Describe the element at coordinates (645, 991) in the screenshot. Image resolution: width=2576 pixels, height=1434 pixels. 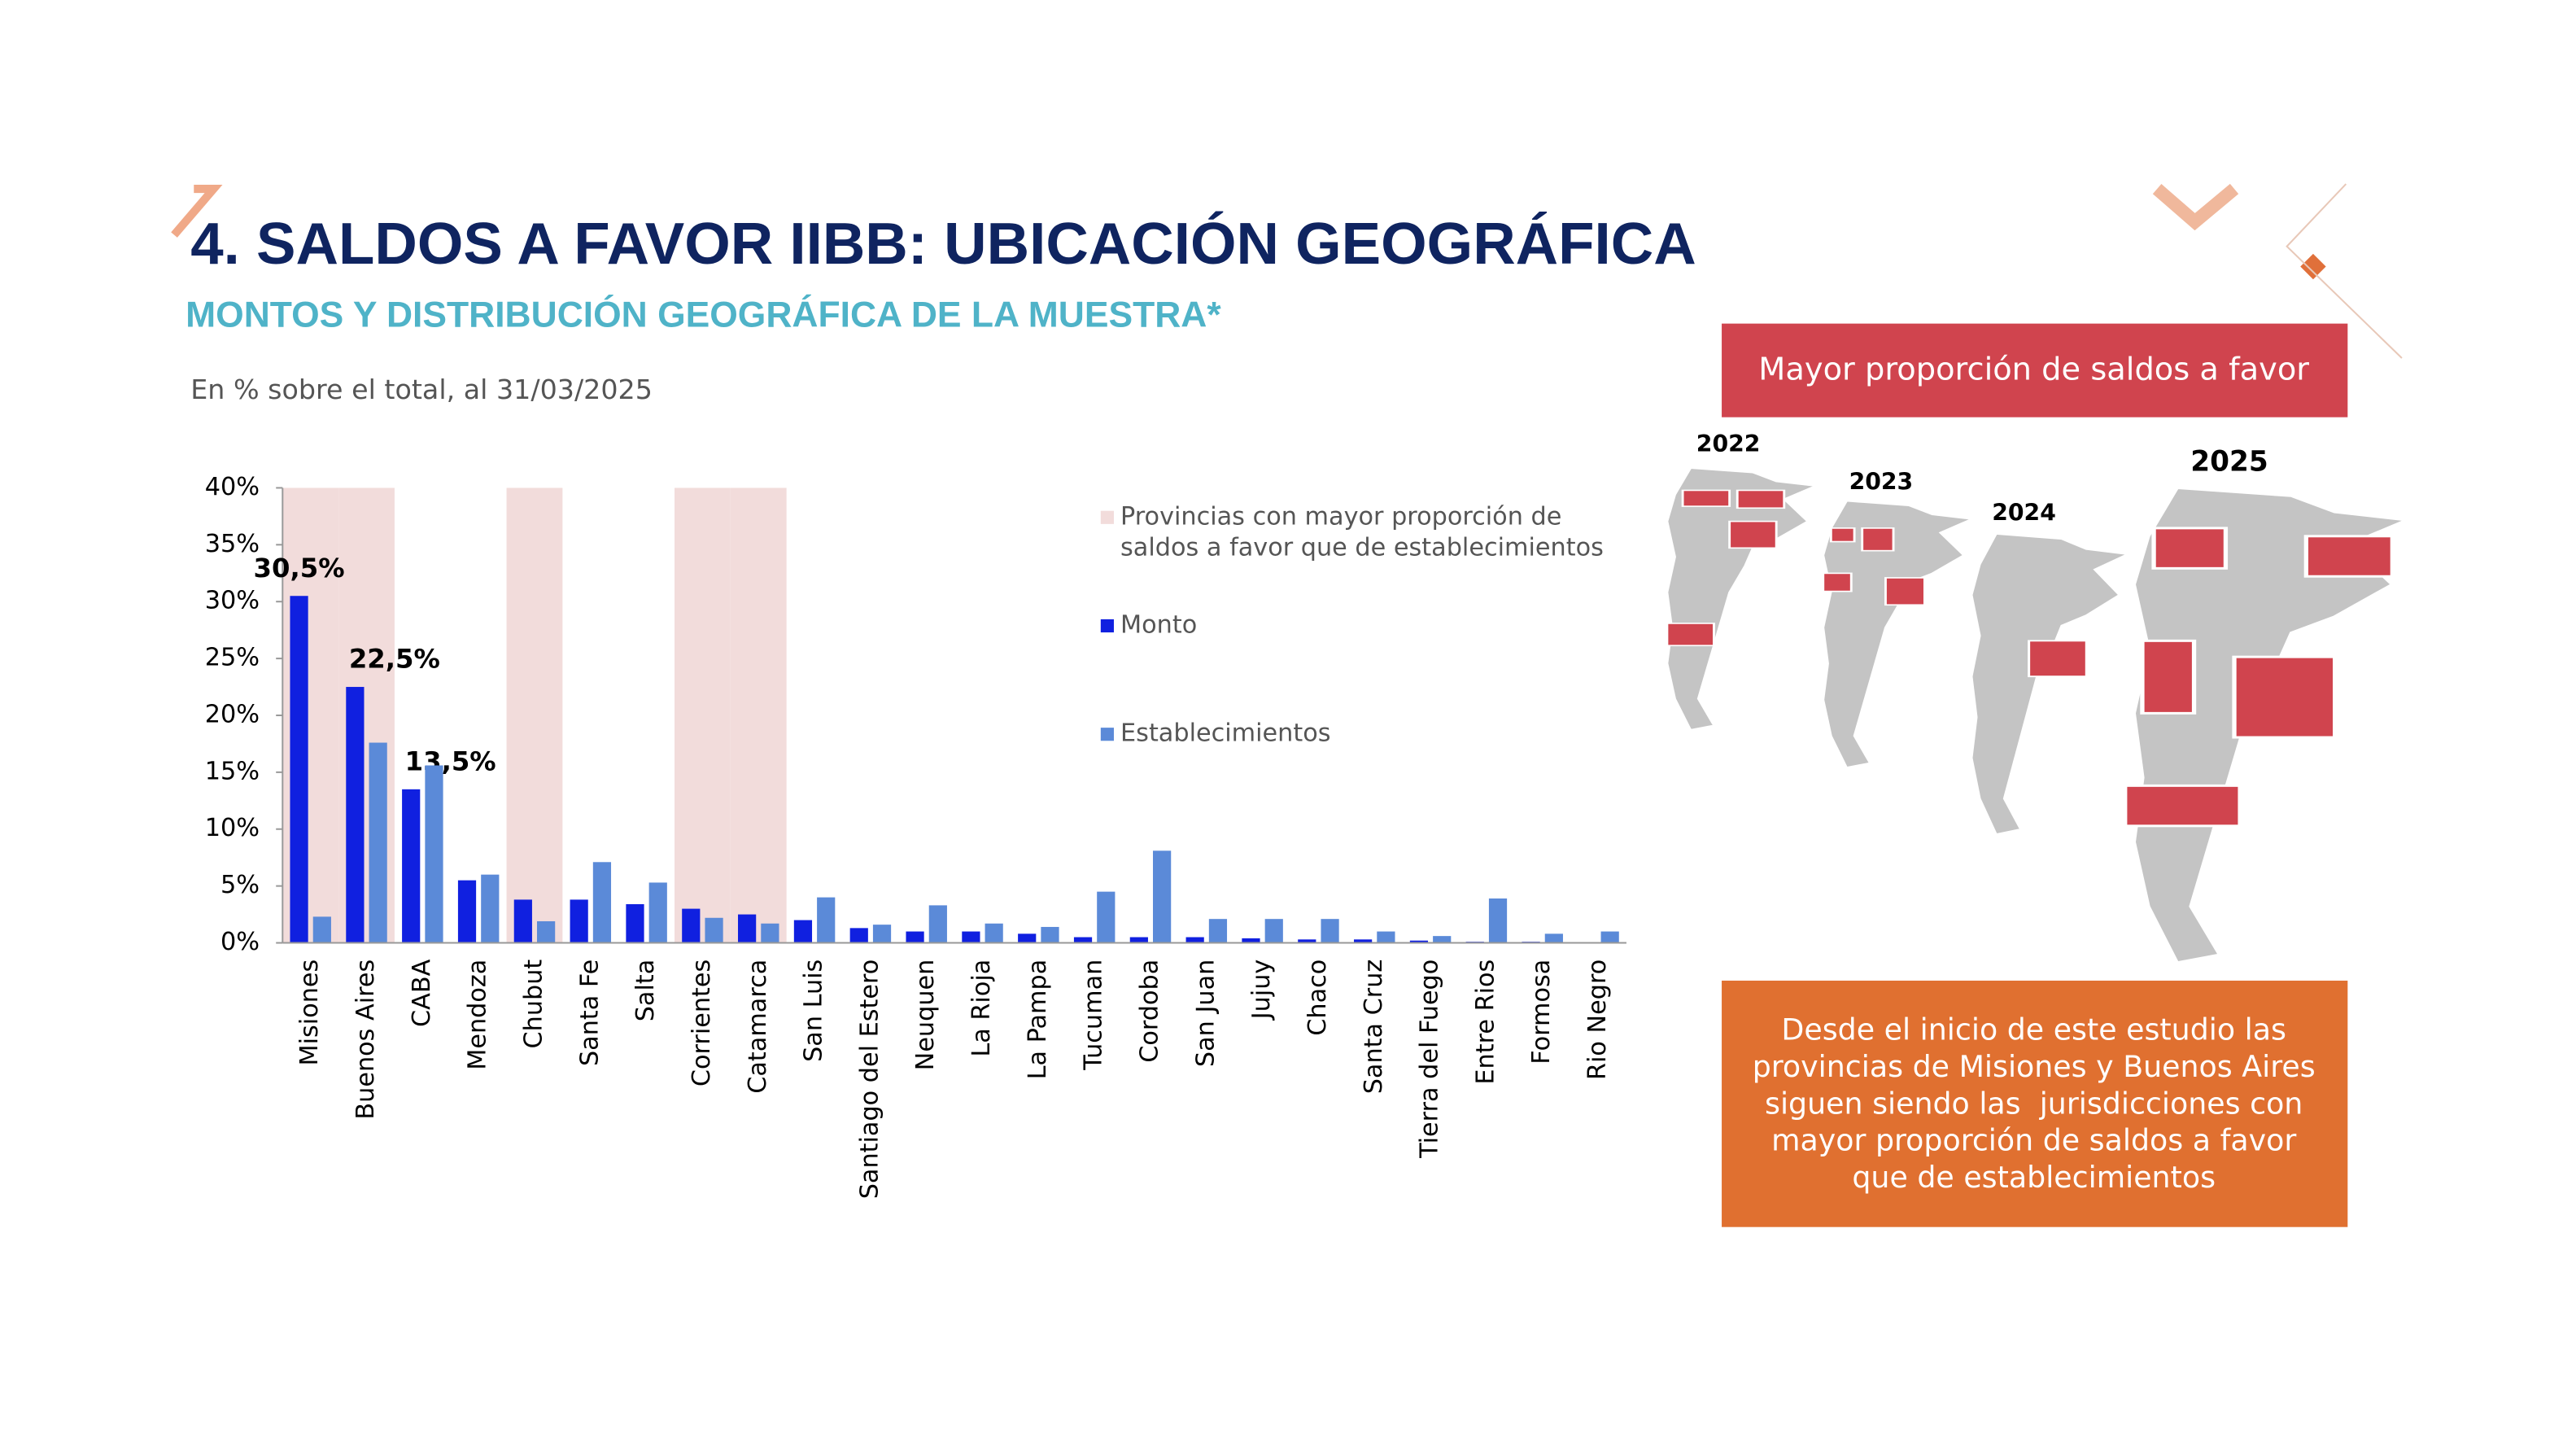
I see `x-tick-label: Salta` at that location.